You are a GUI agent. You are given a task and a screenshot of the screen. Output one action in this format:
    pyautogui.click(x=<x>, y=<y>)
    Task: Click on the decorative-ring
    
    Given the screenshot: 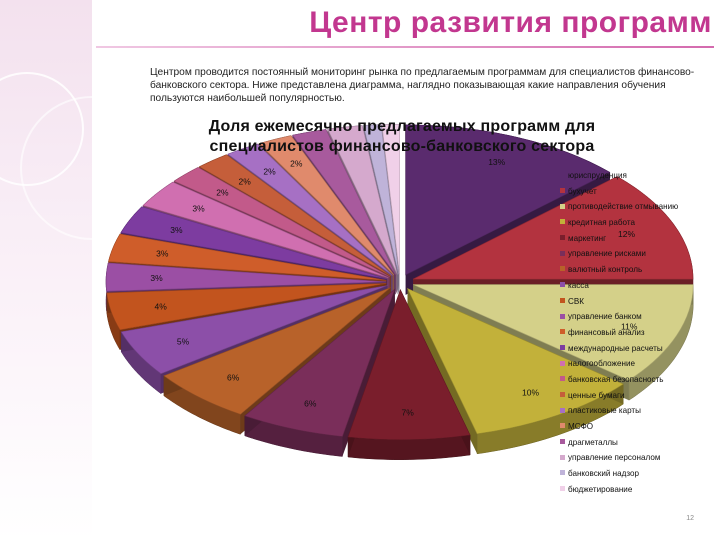 What is the action you would take?
    pyautogui.click(x=92, y=168)
    